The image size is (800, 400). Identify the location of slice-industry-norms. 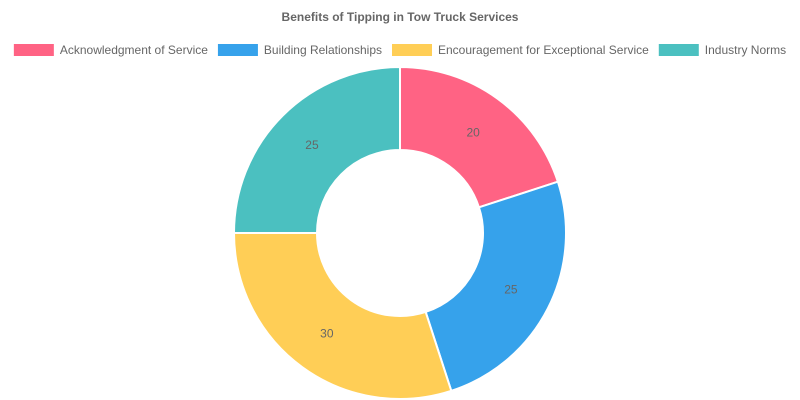
(316, 149).